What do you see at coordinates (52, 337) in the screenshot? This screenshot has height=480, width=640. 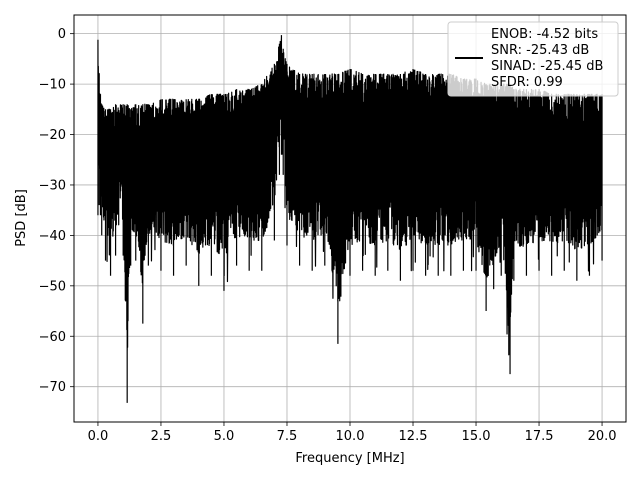 I see `y-tick-label: −60` at bounding box center [52, 337].